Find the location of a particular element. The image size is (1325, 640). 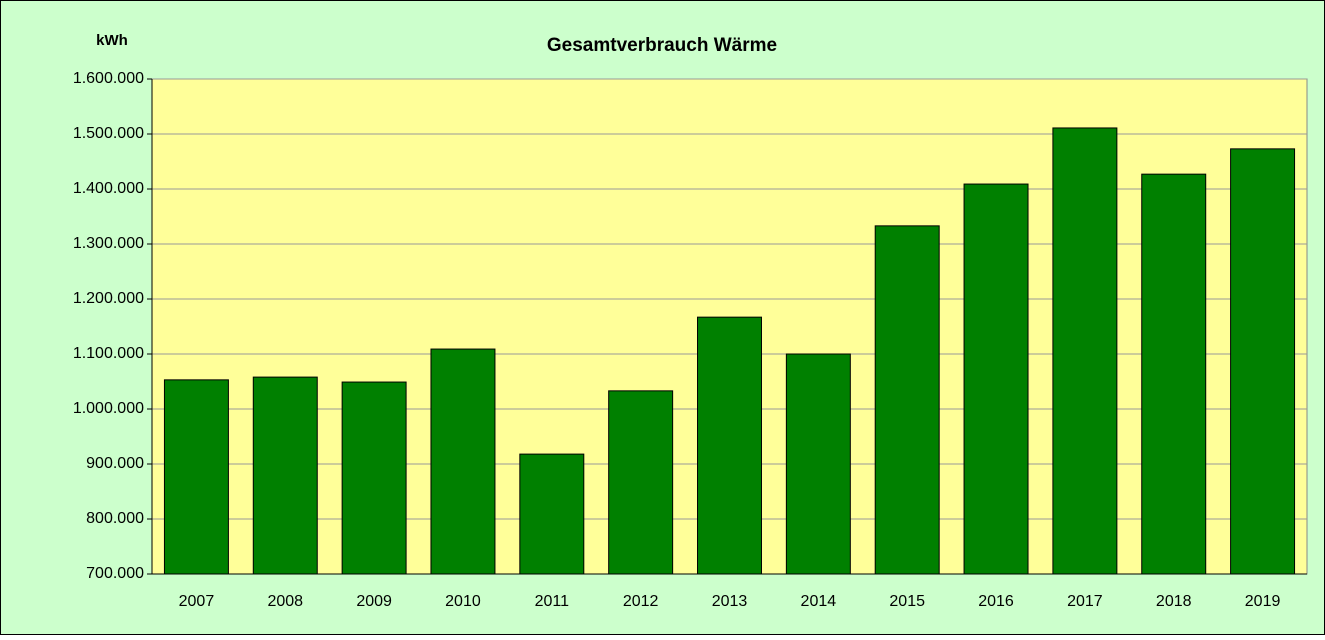

chart-title: Gesamtverbrauch Wärme is located at coordinates (662, 45).